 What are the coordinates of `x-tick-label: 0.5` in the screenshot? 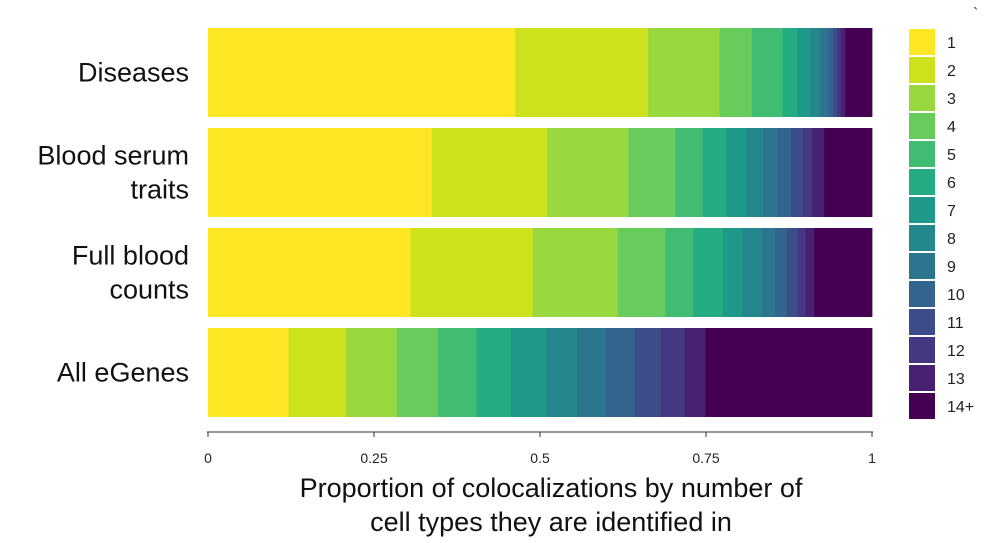 It's located at (540, 458).